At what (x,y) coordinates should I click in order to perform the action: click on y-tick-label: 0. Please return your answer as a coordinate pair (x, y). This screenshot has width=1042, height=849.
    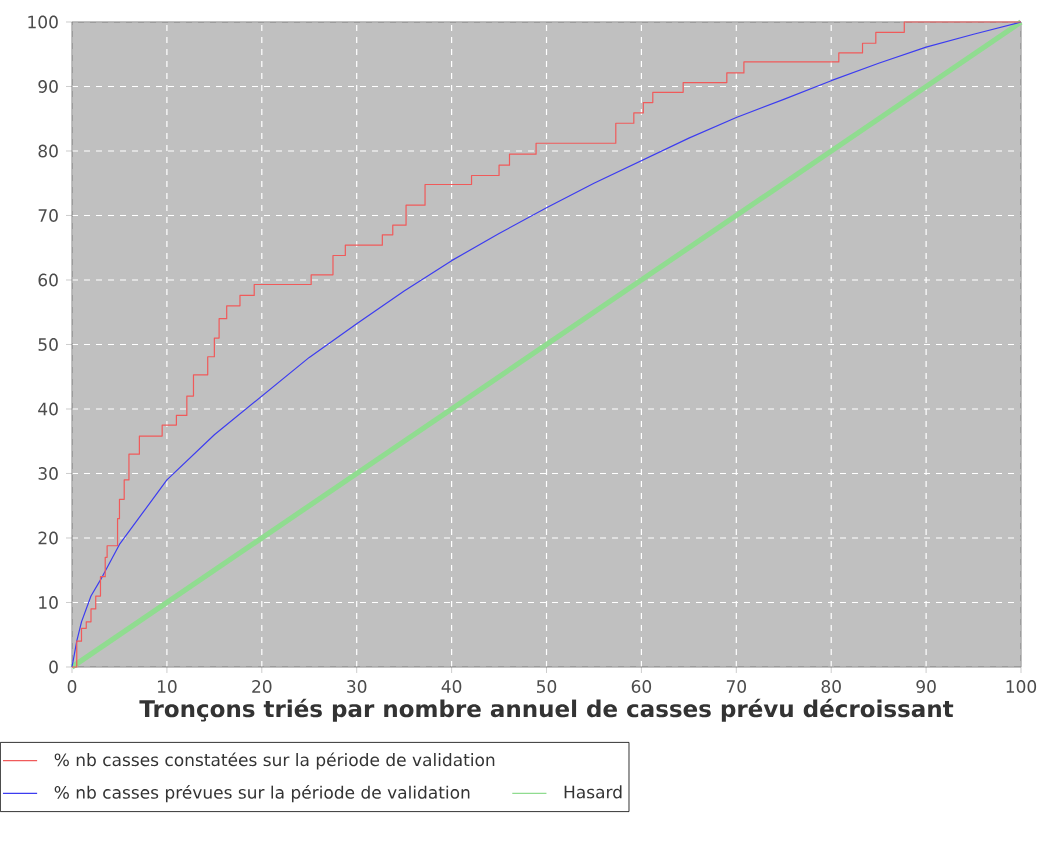
    Looking at the image, I should click on (53, 667).